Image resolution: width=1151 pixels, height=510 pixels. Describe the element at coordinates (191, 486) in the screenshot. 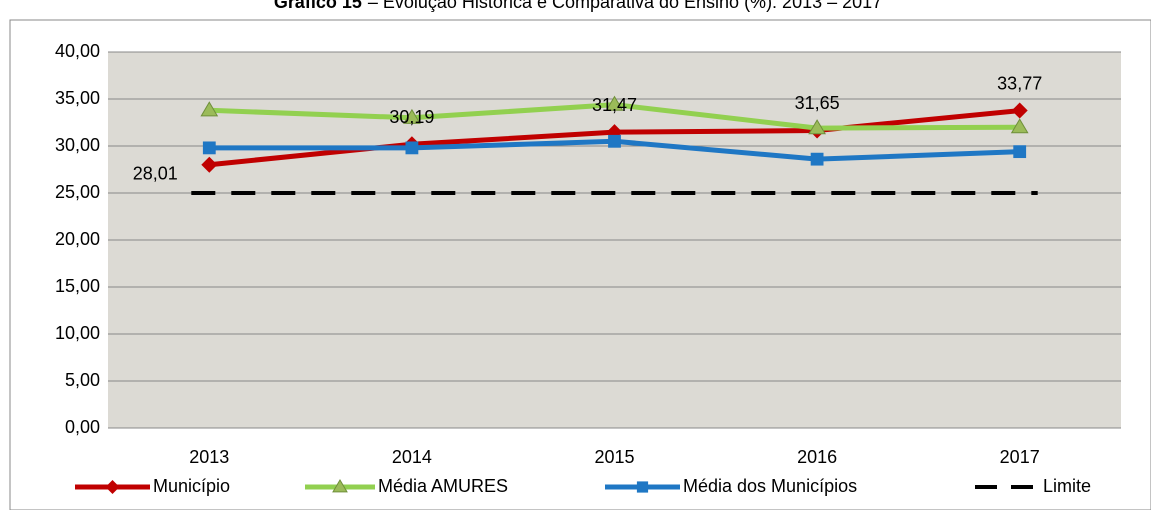

I see `legend-label: Município` at that location.